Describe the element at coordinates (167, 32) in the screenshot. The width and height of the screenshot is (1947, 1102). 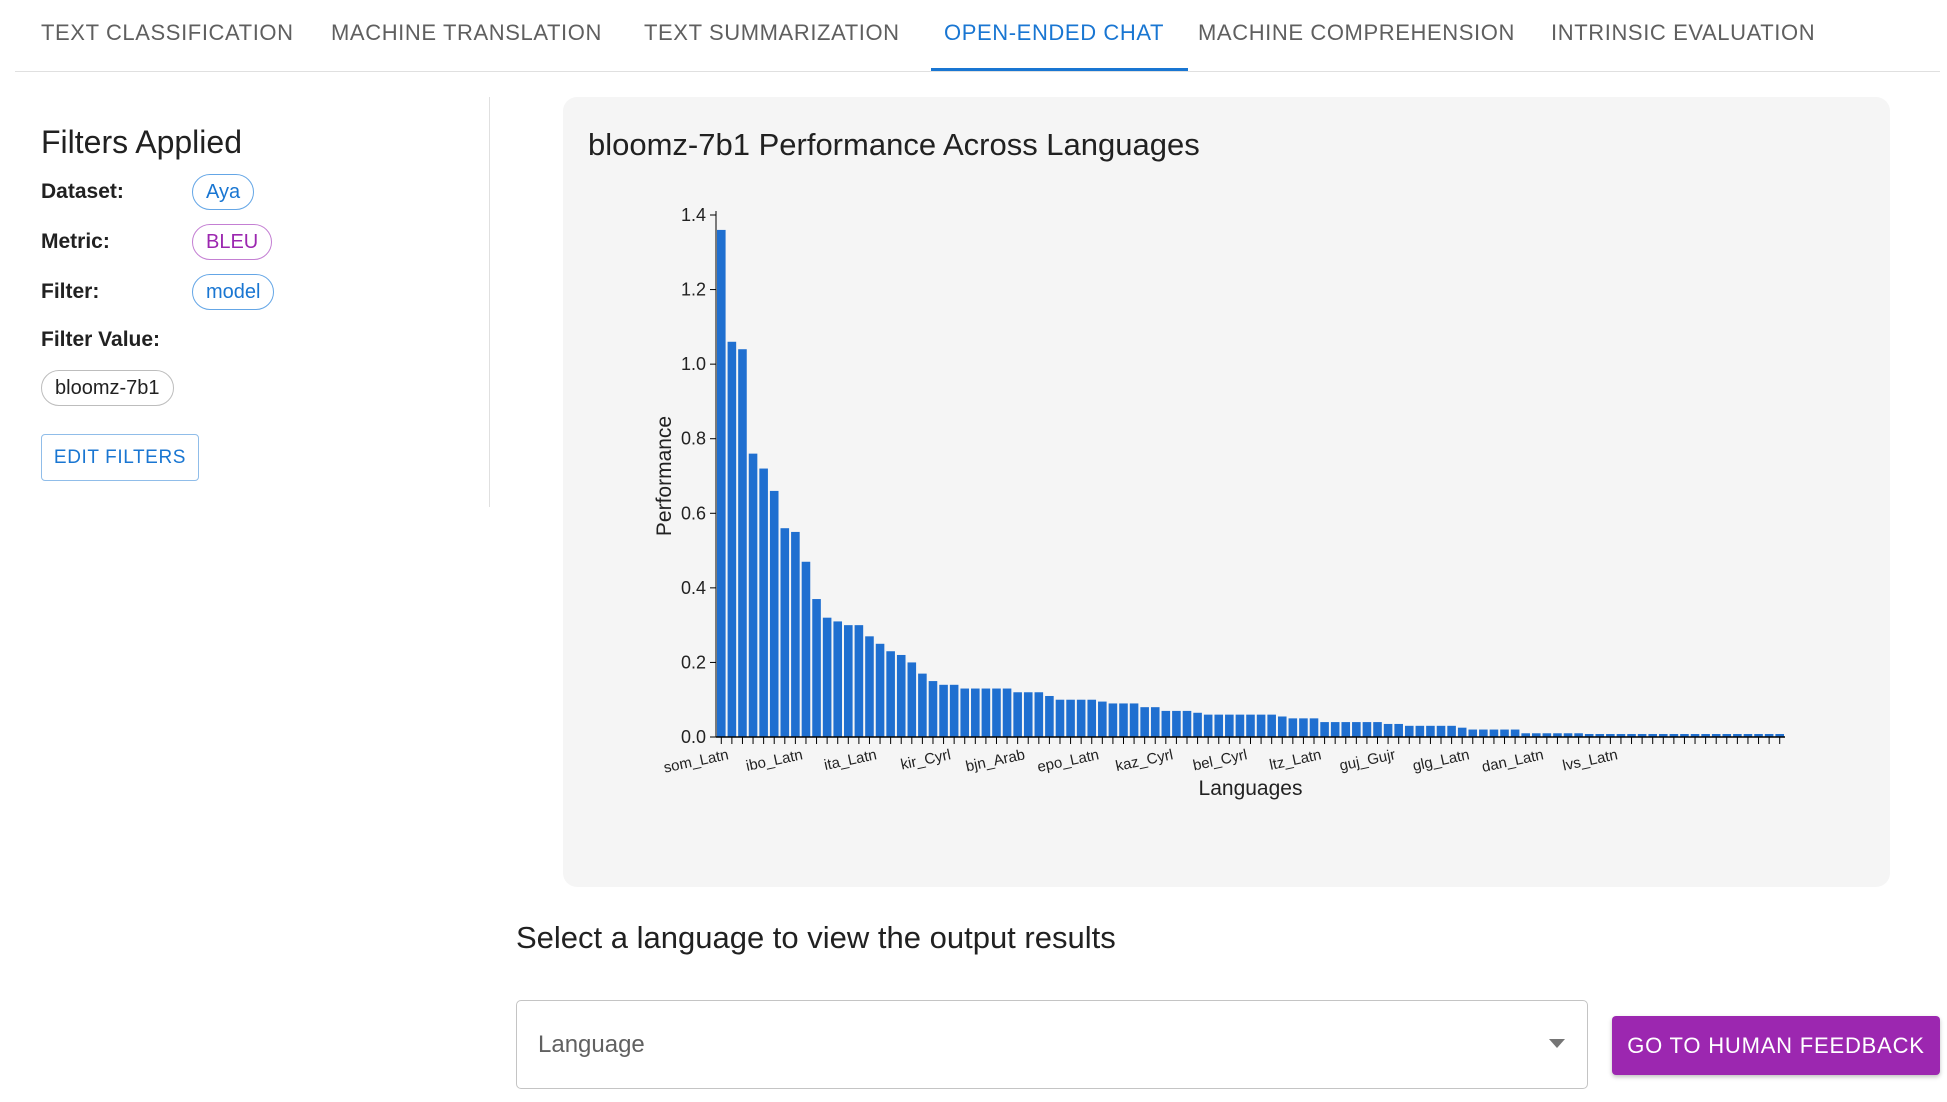
I see `tab-text-classification: TEXT CLASSIFICATION` at that location.